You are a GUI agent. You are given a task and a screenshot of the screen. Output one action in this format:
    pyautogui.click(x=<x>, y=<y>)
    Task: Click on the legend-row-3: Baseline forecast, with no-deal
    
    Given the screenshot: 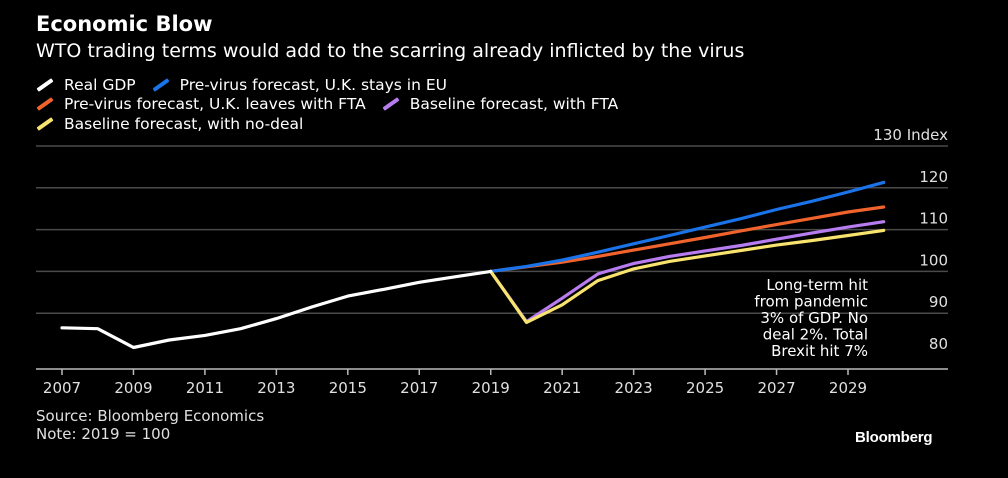 What is the action you would take?
    pyautogui.click(x=177, y=124)
    